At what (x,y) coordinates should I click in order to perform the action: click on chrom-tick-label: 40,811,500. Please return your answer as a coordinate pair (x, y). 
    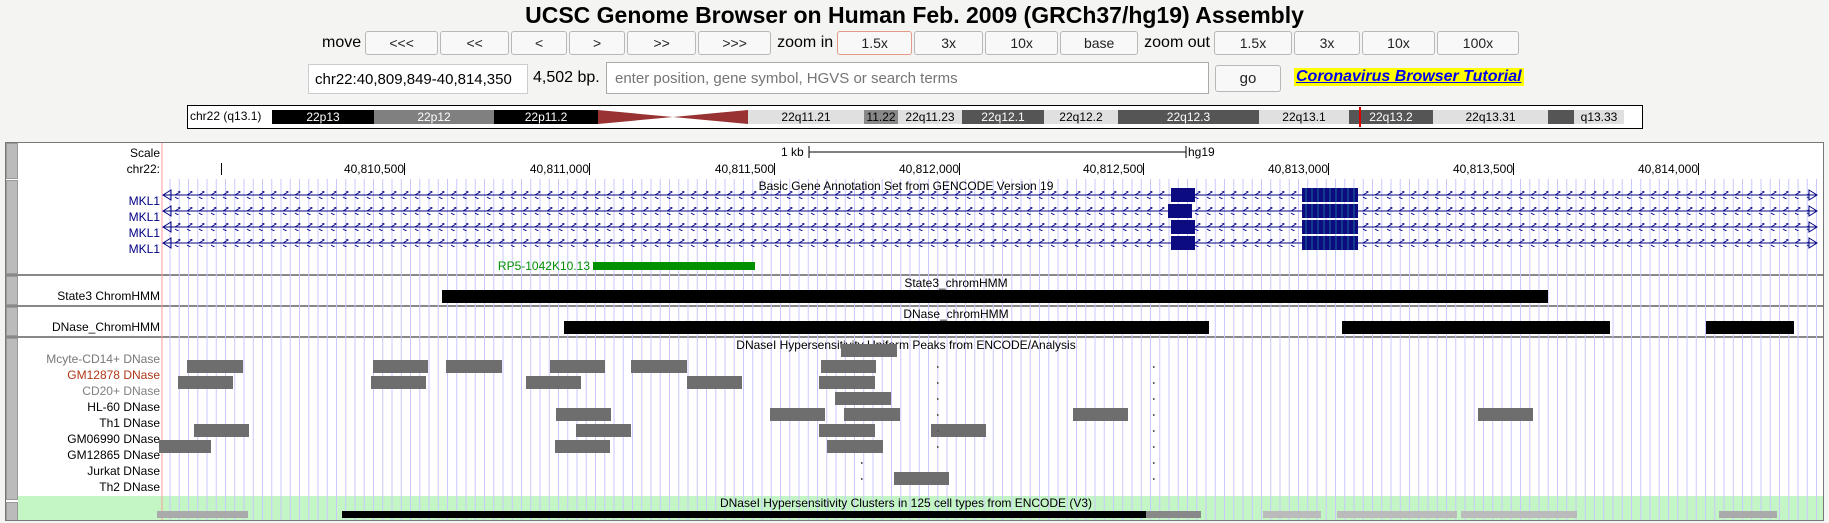
    Looking at the image, I should click on (744, 169).